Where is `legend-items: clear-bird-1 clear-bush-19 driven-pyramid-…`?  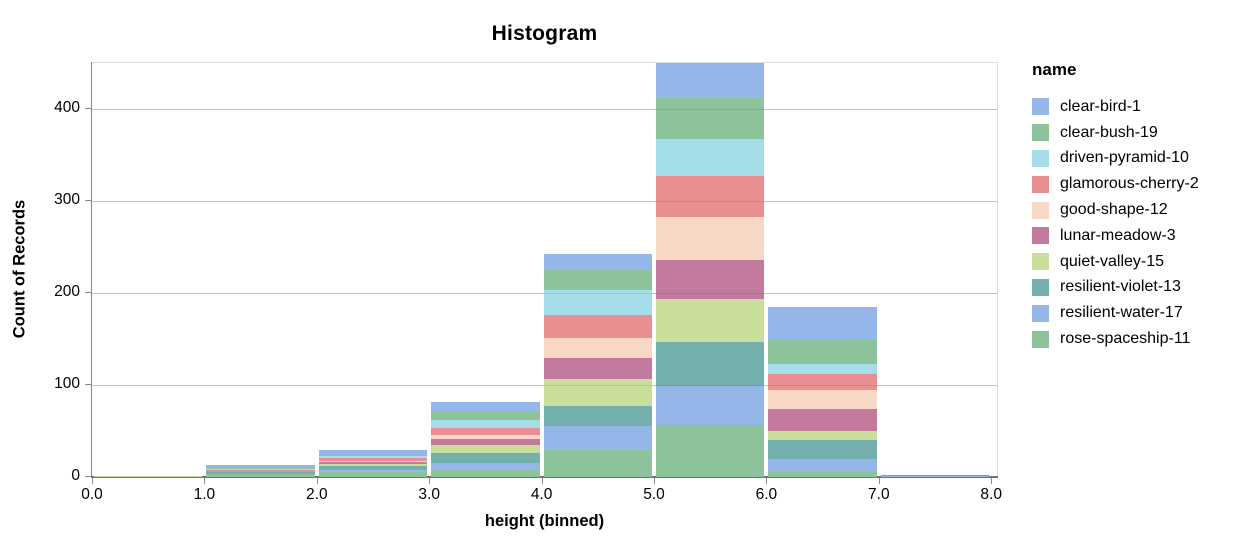
legend-items: clear-bird-1 clear-bush-19 driven-pyramid-… is located at coordinates (1115, 223).